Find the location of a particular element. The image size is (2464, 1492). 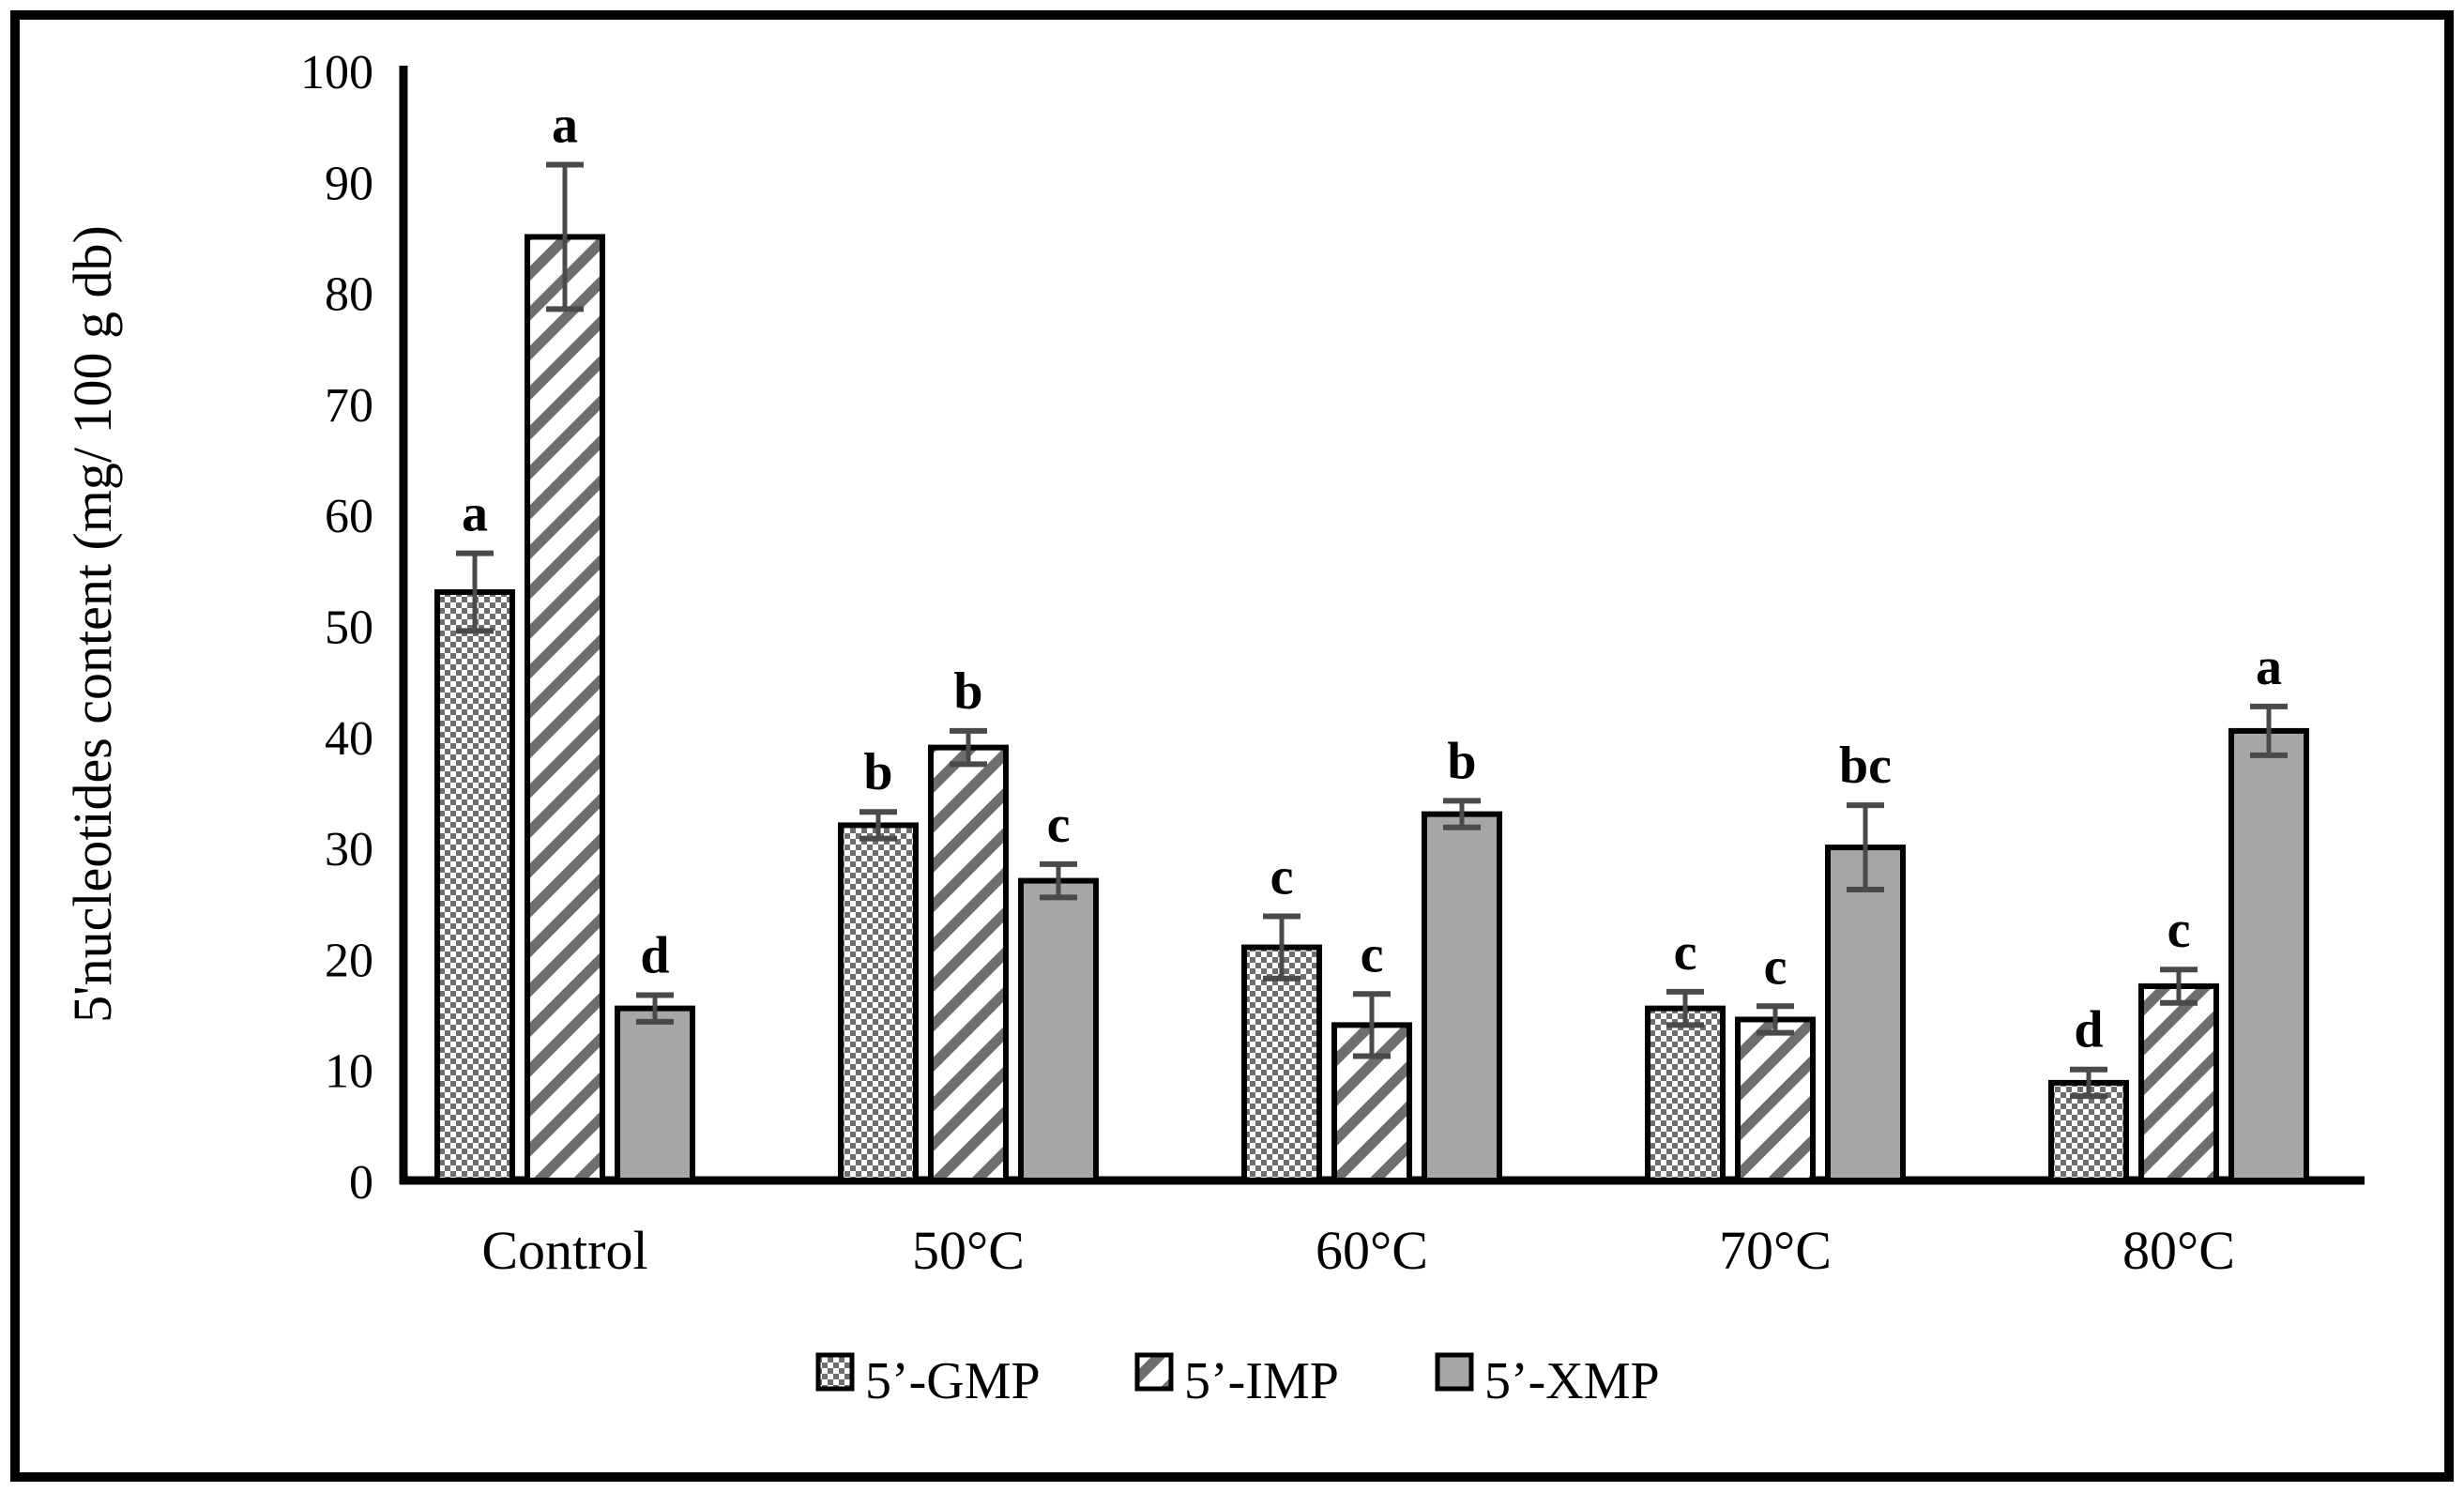

x-category-label: 80°C is located at coordinates (2179, 1250).